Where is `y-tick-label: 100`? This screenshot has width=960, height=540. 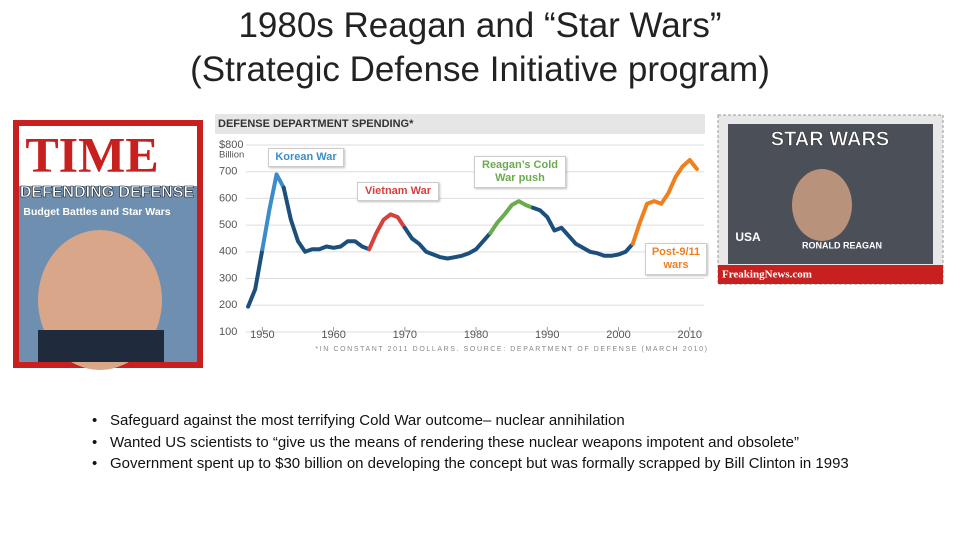 y-tick-label: 100 is located at coordinates (228, 332).